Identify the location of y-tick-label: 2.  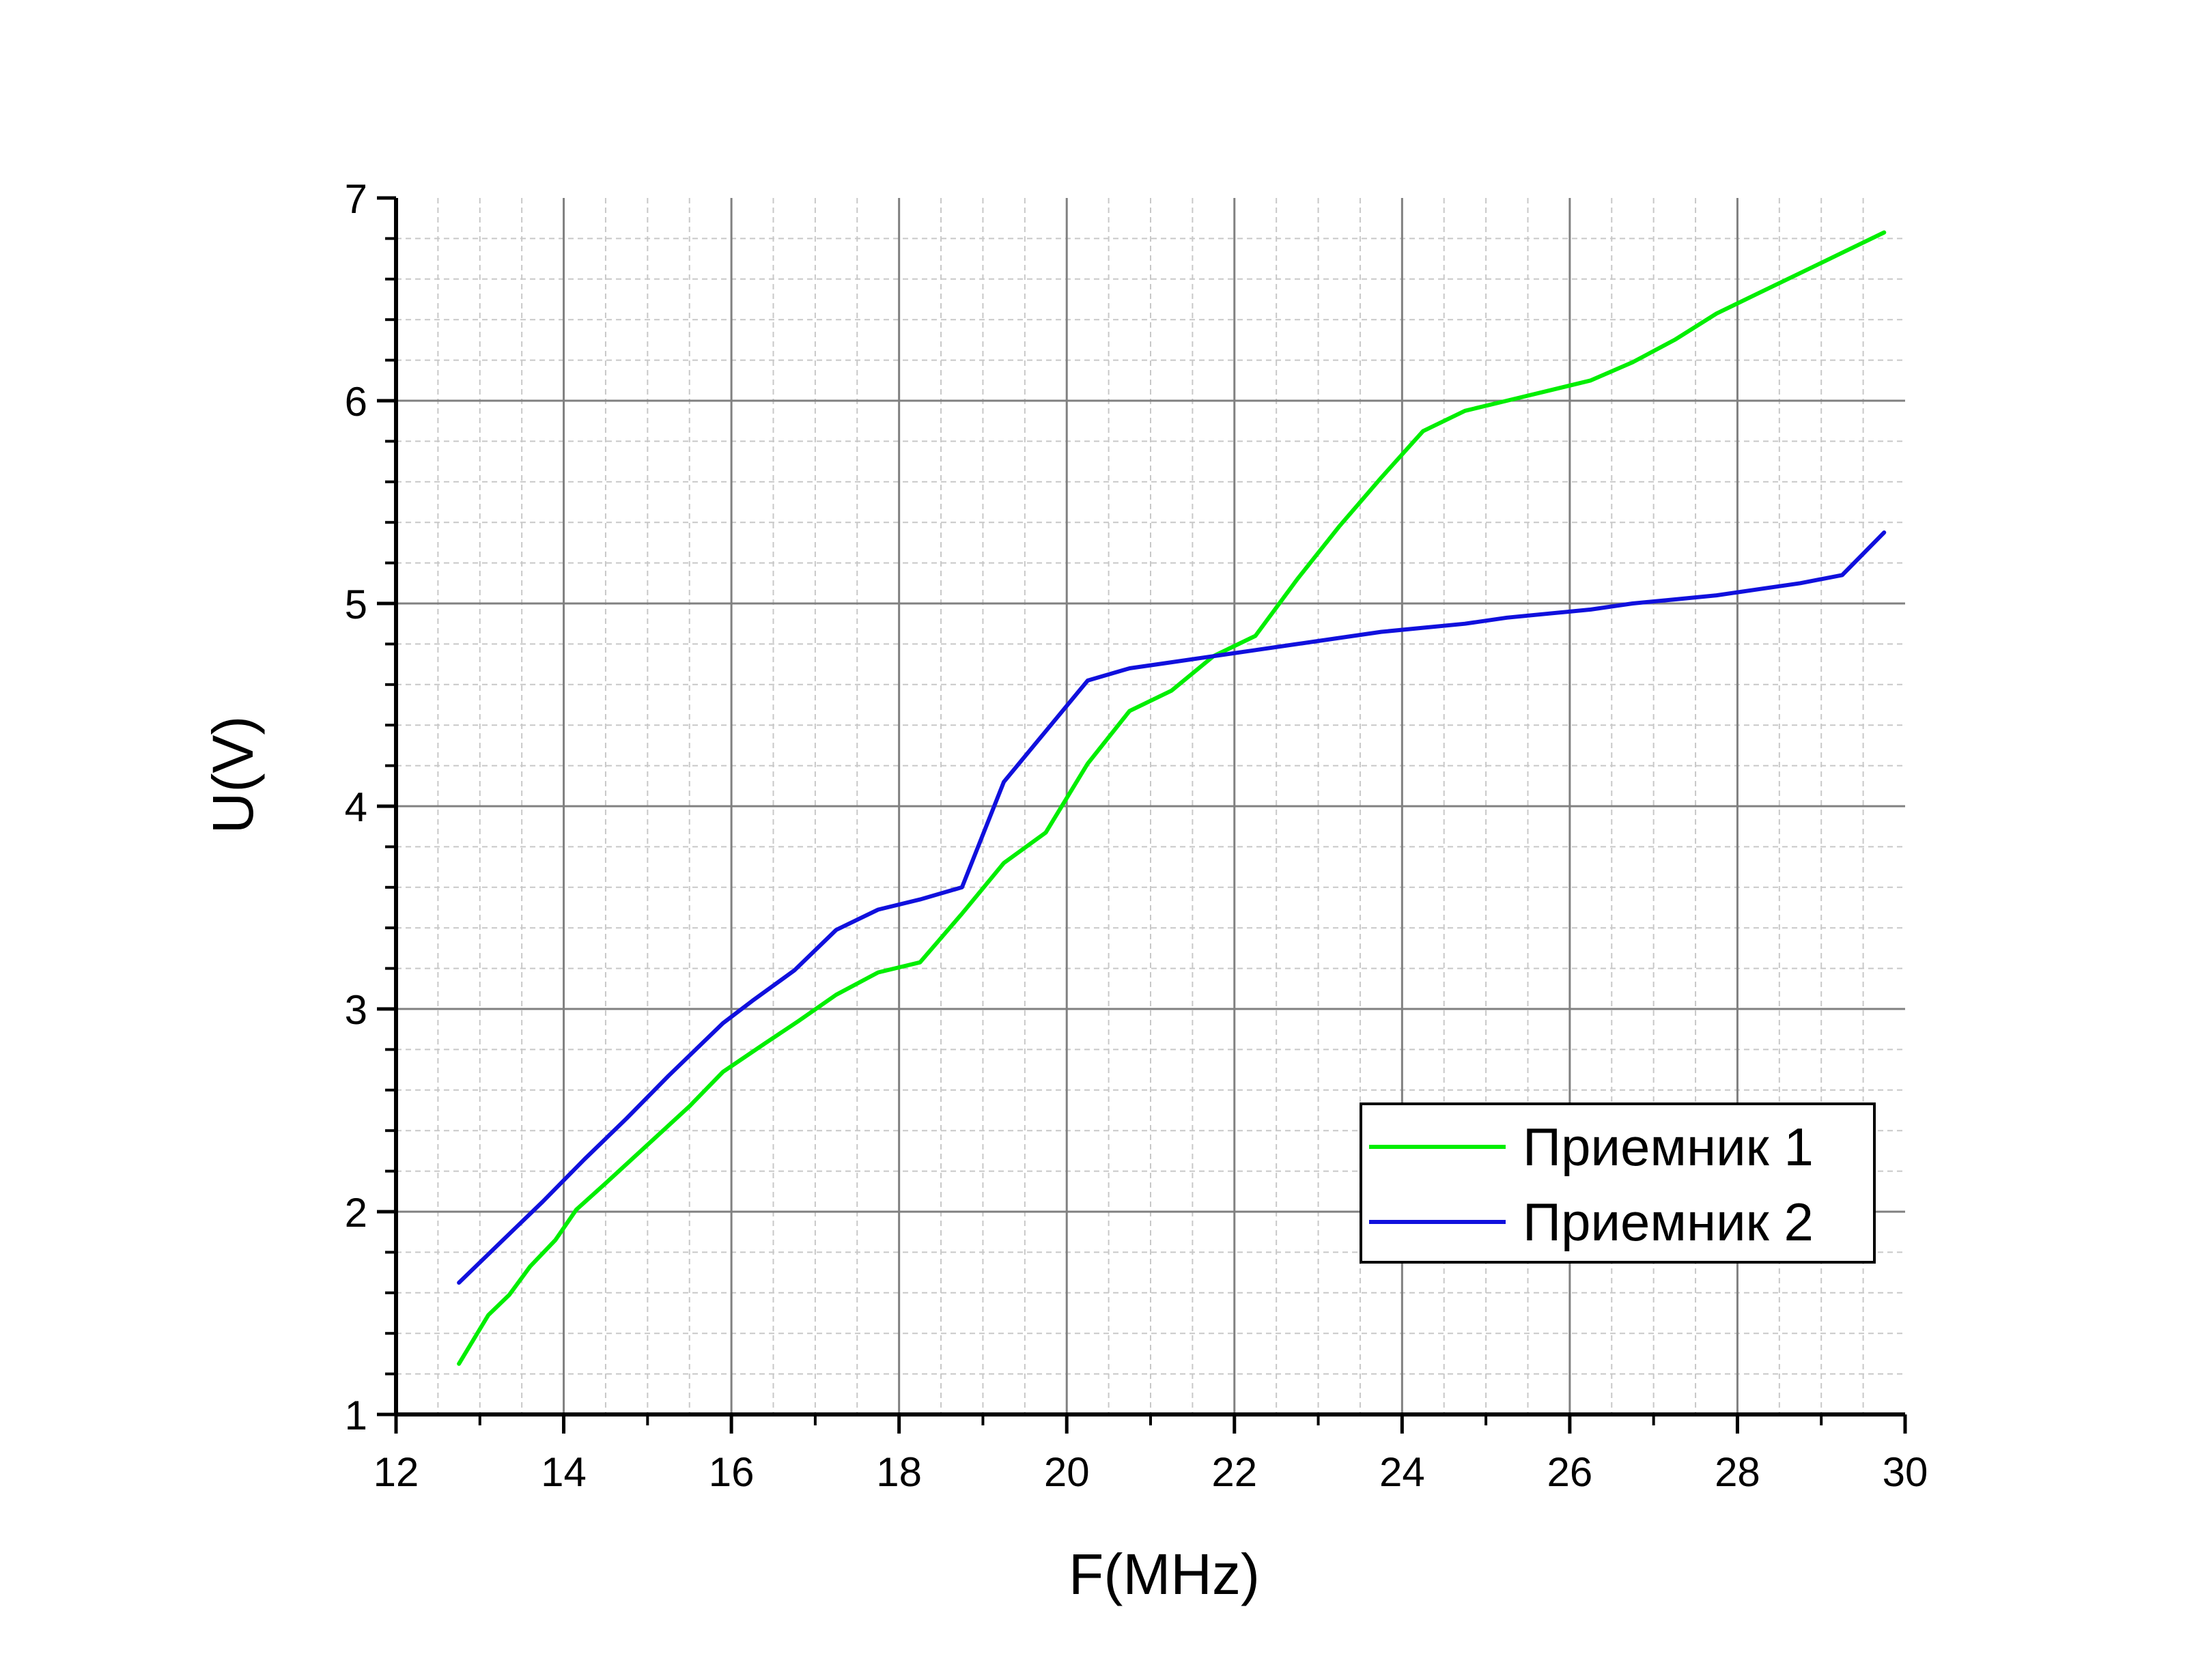
(356, 1213).